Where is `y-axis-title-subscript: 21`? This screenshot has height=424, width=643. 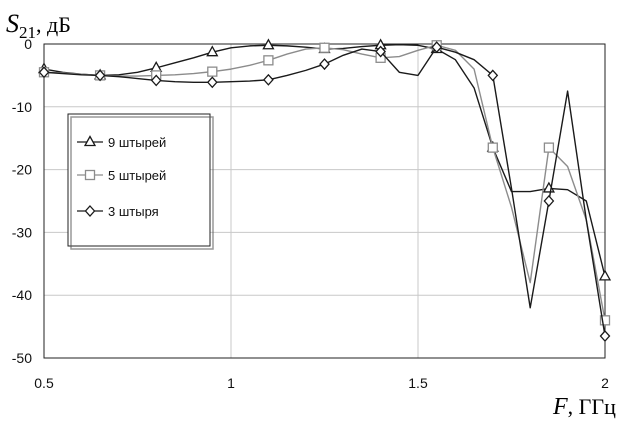 y-axis-title-subscript: 21 is located at coordinates (27, 32).